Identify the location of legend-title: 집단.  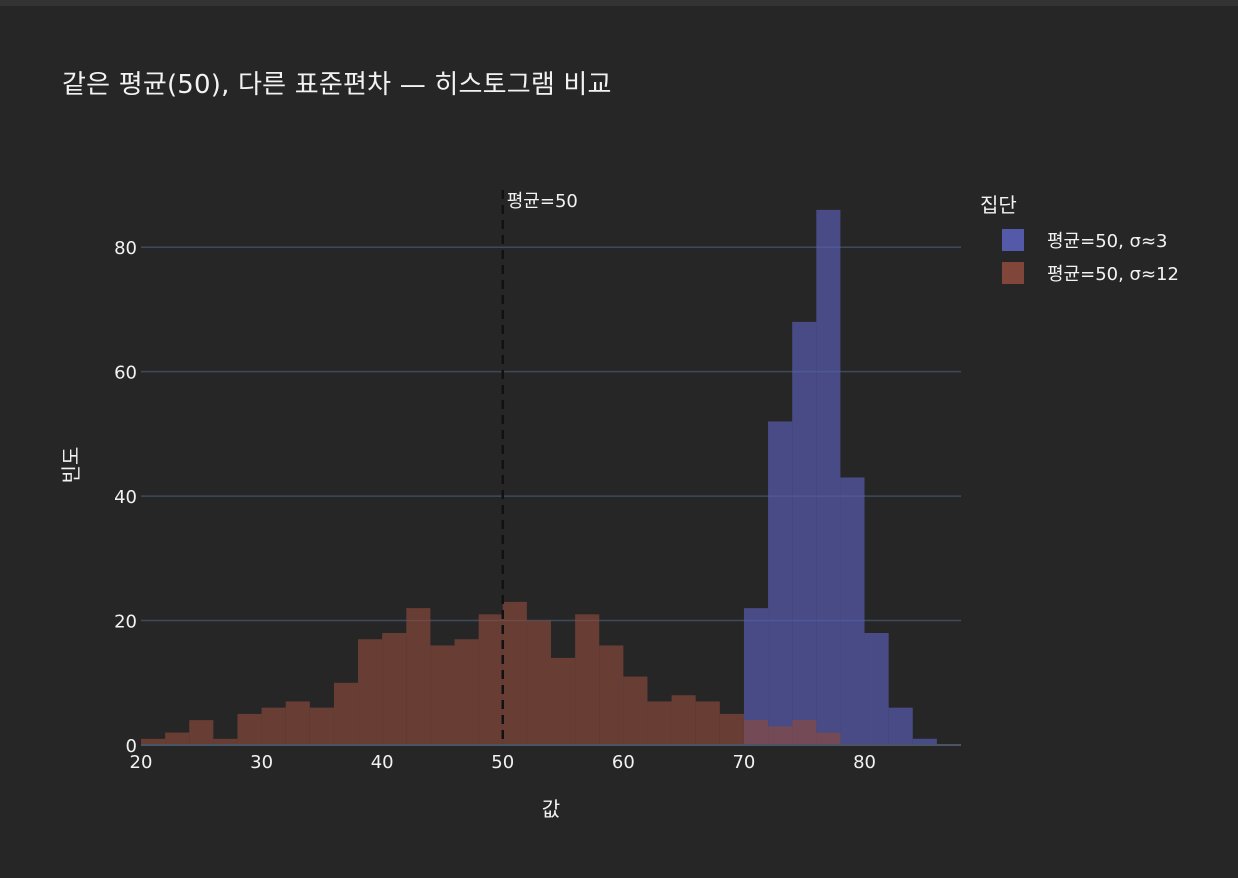
(998, 205).